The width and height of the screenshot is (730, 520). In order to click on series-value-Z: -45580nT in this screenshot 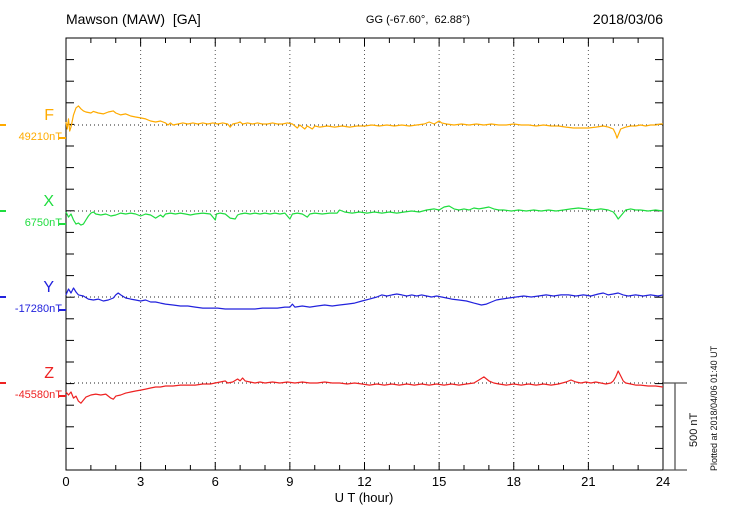, I will do `click(38, 395)`.